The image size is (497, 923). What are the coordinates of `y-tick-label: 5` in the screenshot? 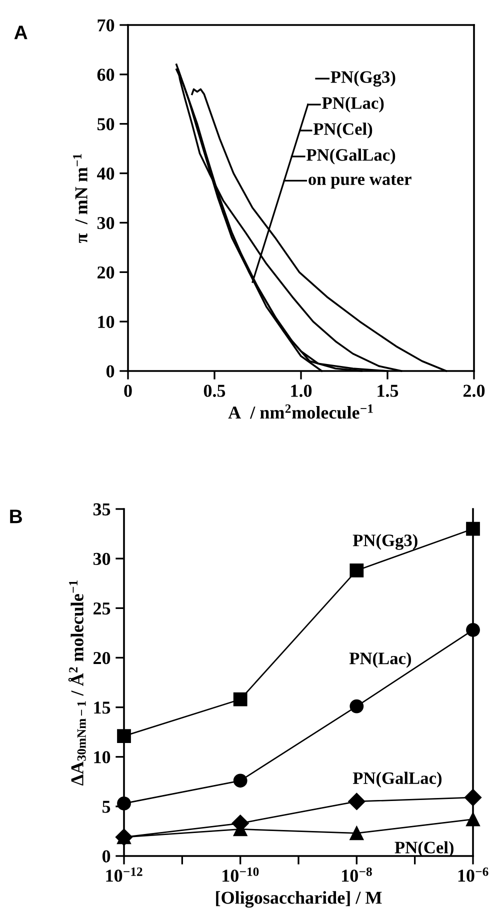 It's located at (106, 806).